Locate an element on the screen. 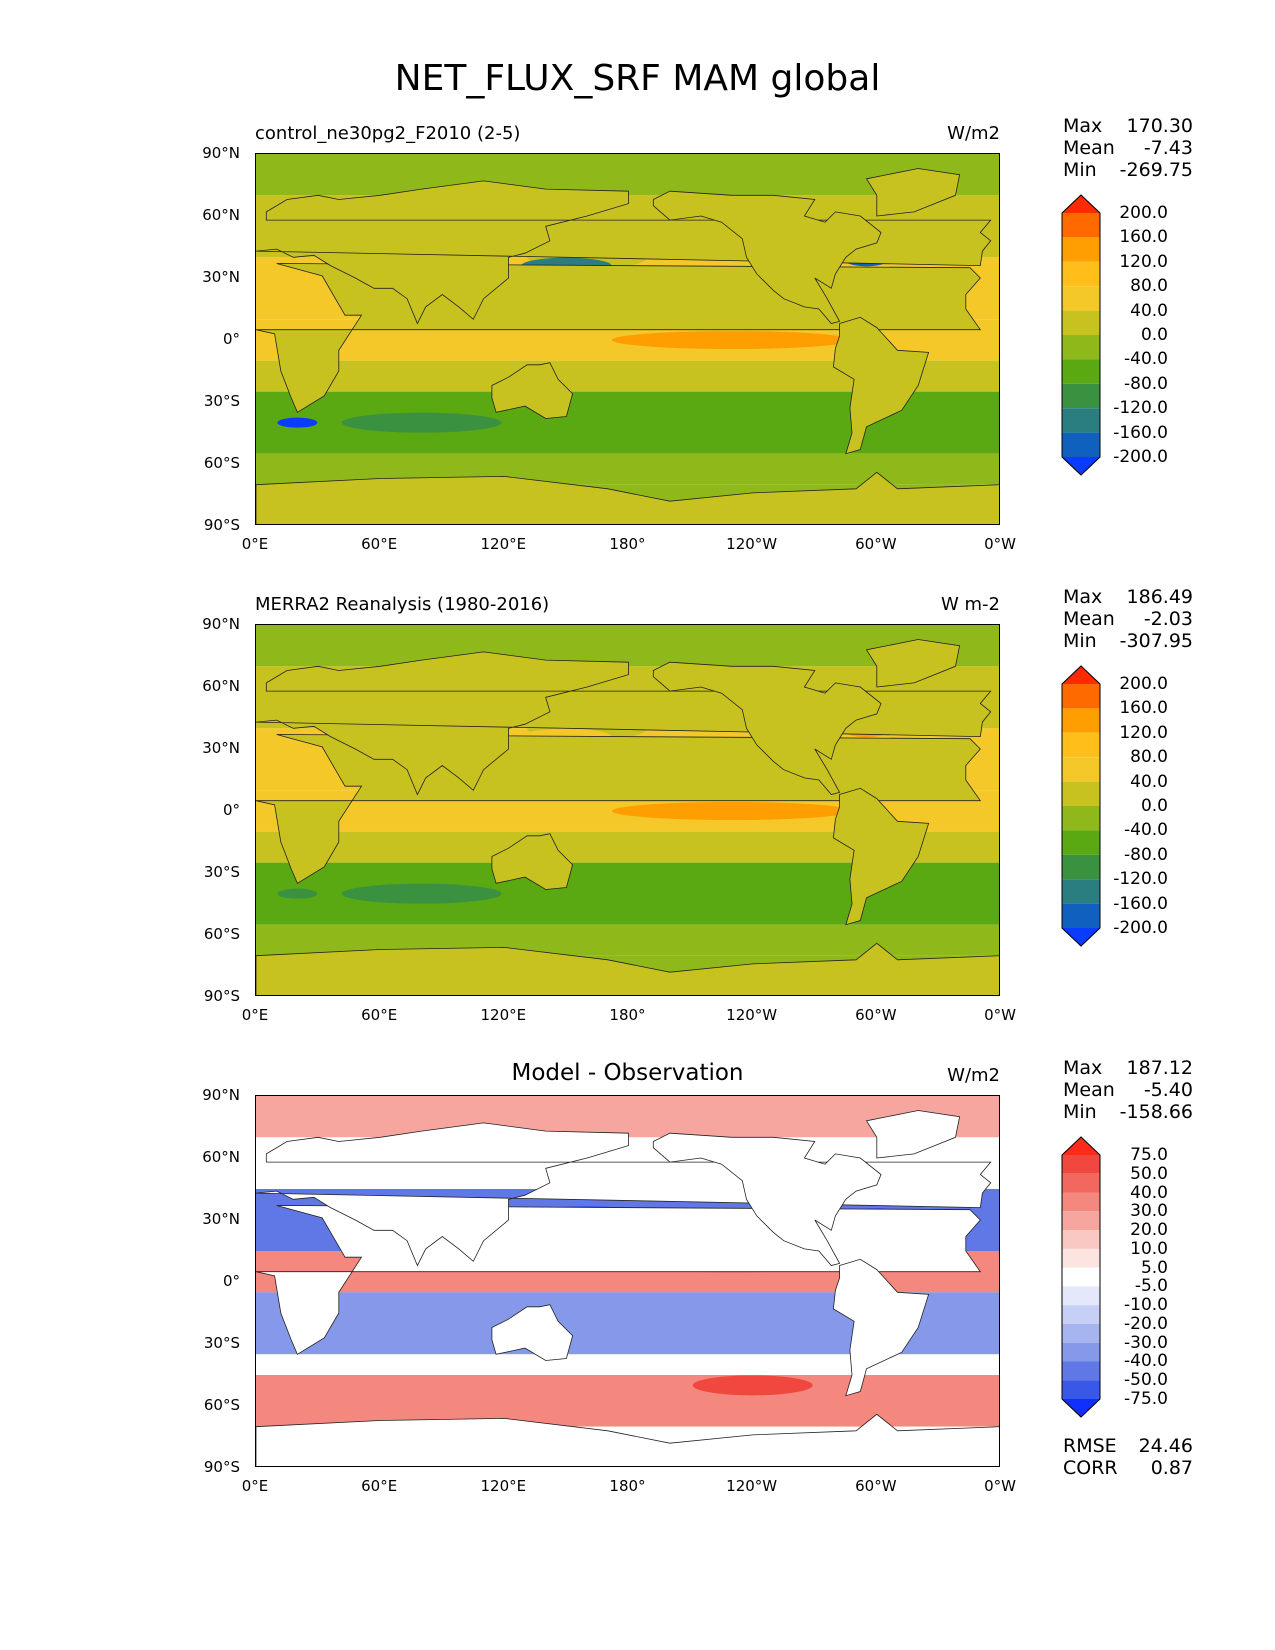 Image resolution: width=1275 pixels, height=1650 pixels. colorbar-label: 30.0 is located at coordinates (1149, 1211).